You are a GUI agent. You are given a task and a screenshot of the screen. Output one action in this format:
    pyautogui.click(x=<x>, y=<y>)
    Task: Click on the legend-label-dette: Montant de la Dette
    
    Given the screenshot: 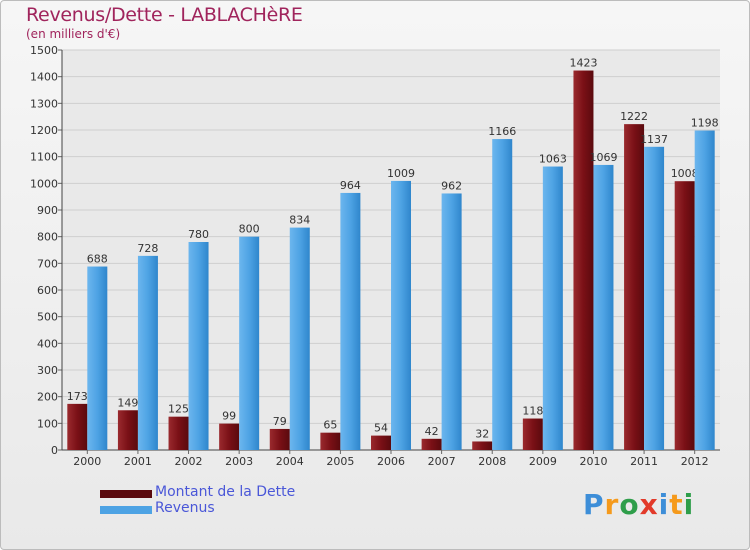 What is the action you would take?
    pyautogui.click(x=225, y=492)
    